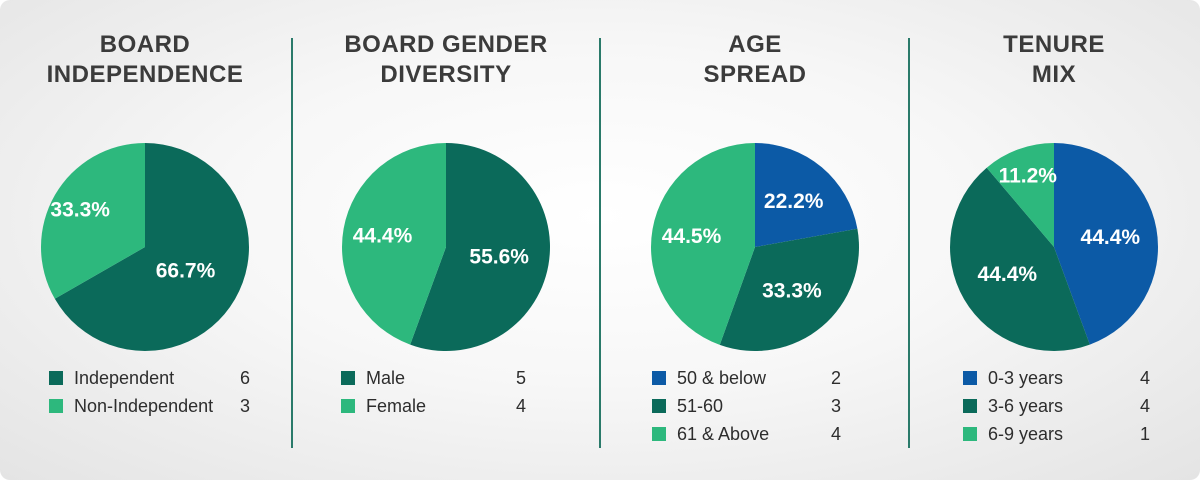 The height and width of the screenshot is (480, 1200). I want to click on chart-title: BOARD INDEPENDENCE, so click(147, 60).